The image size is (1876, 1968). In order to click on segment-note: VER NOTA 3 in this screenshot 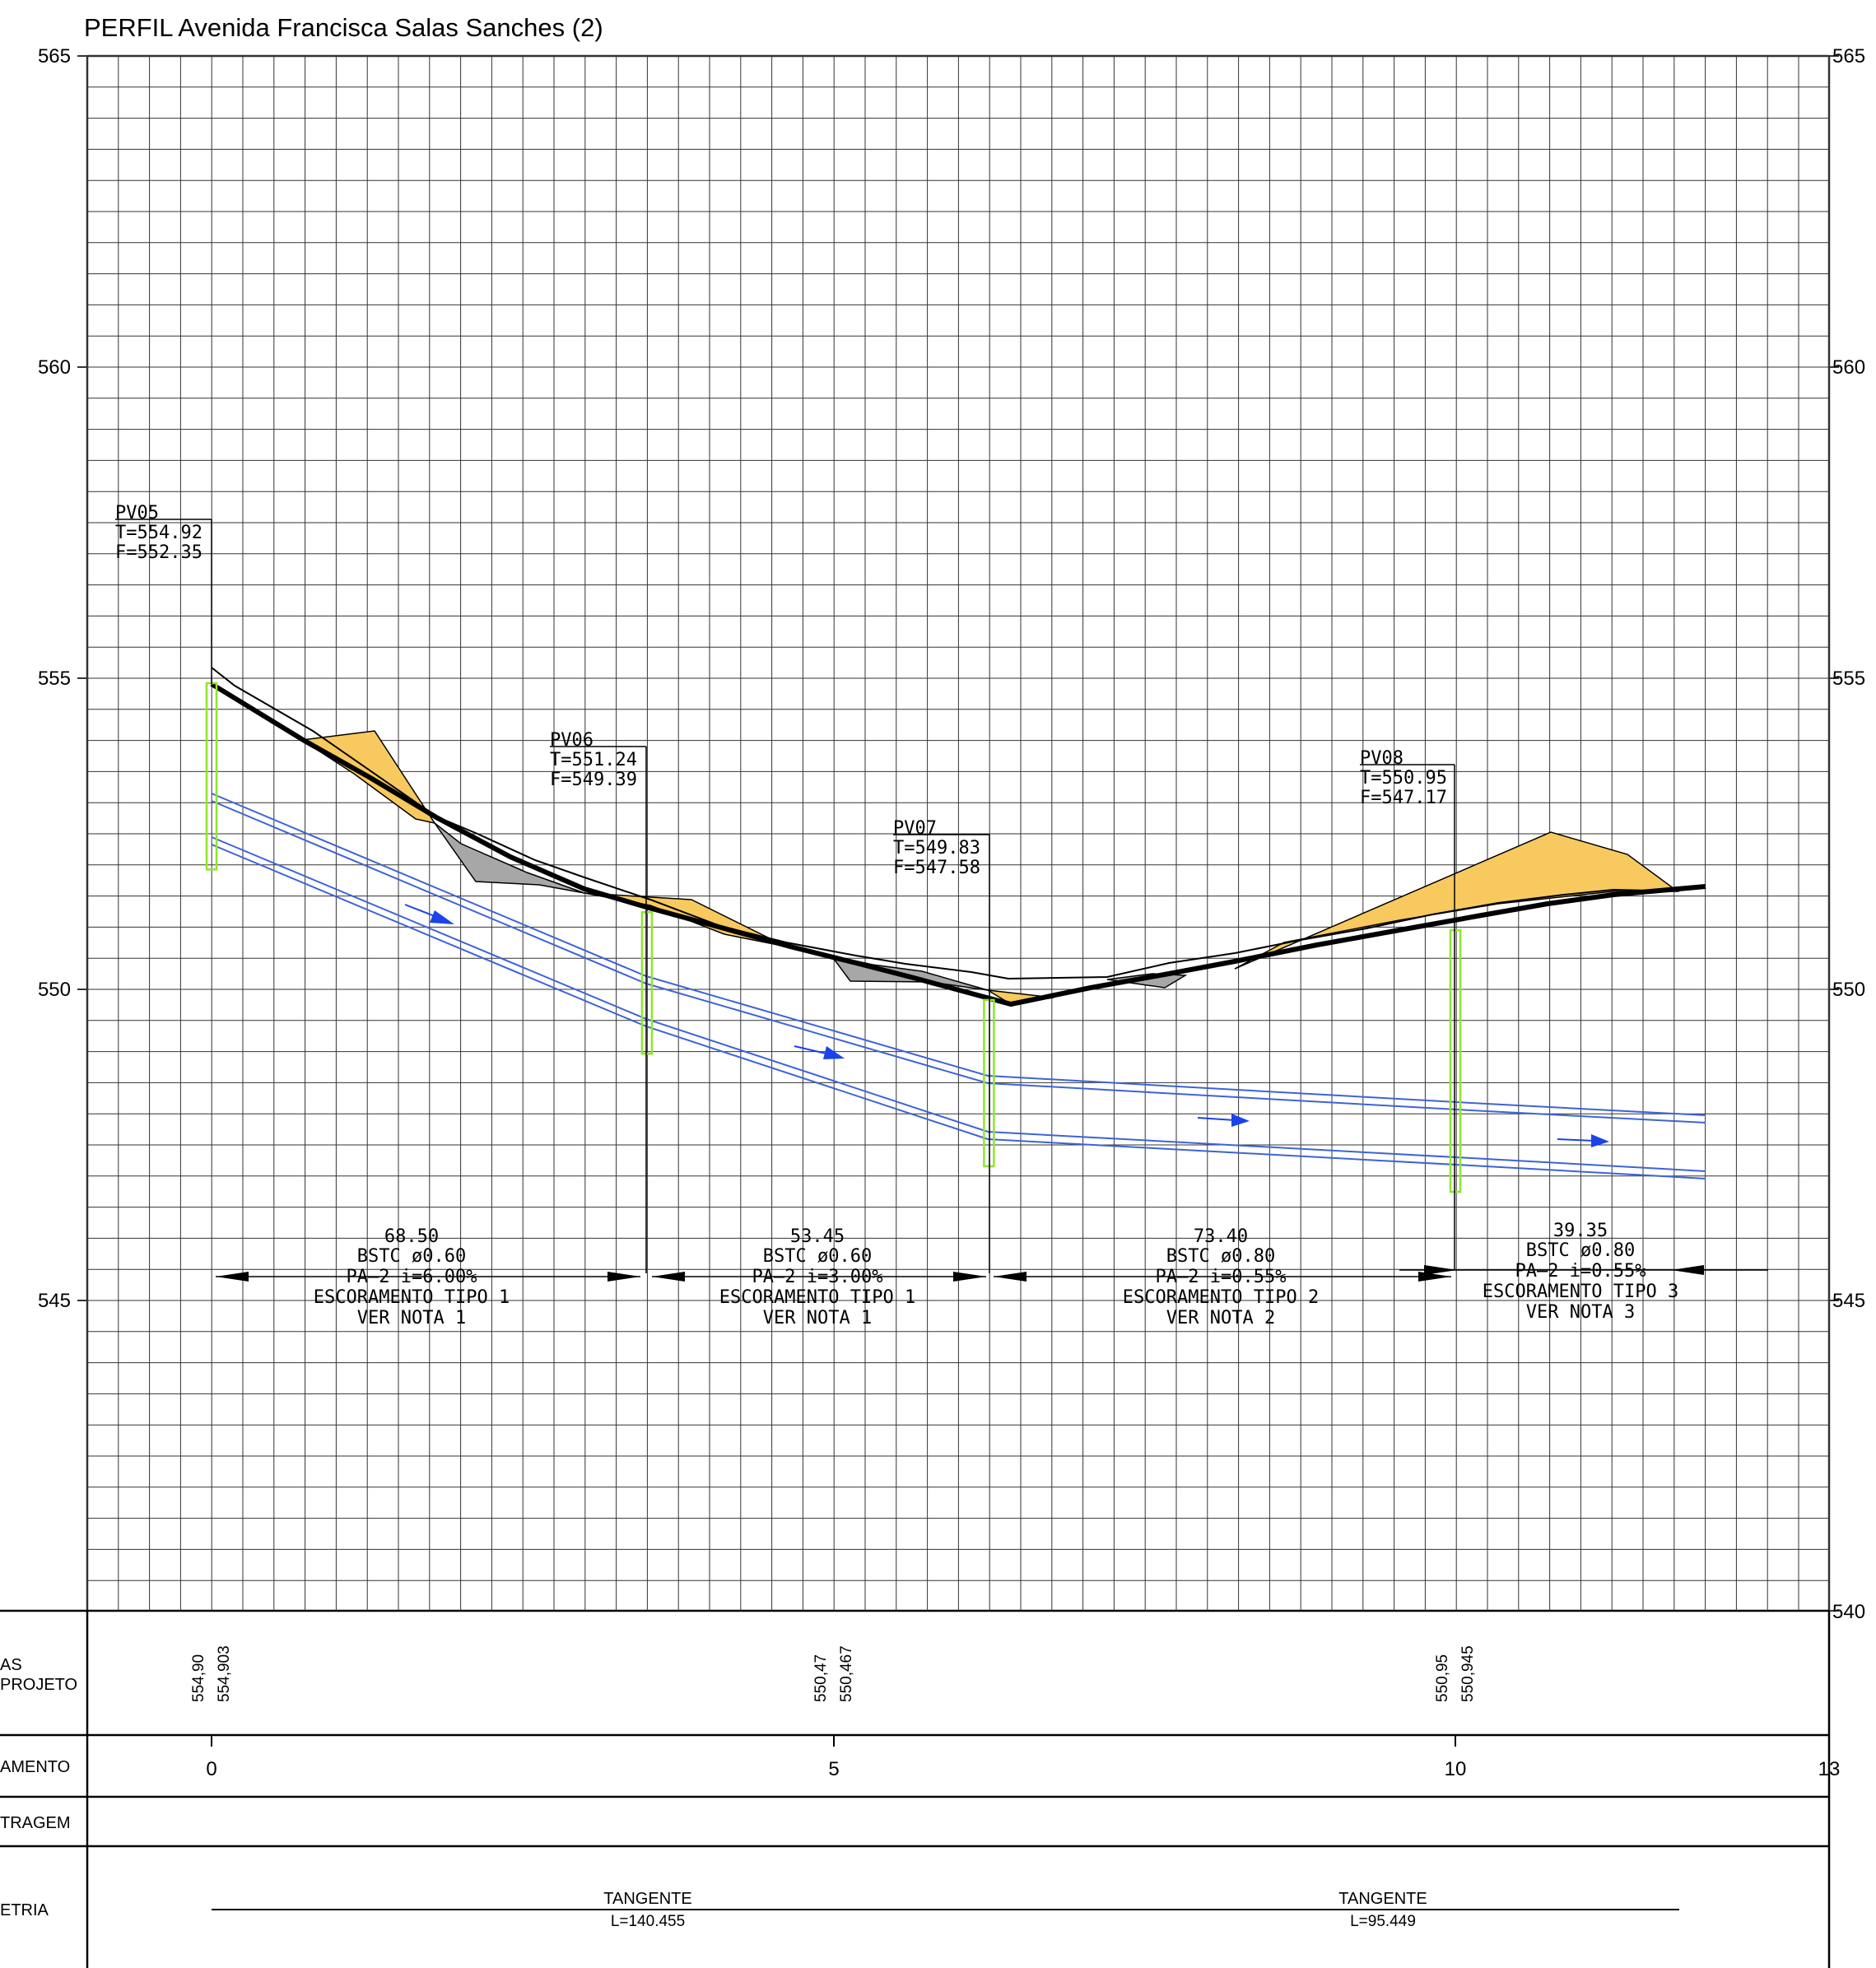, I will do `click(1580, 1312)`.